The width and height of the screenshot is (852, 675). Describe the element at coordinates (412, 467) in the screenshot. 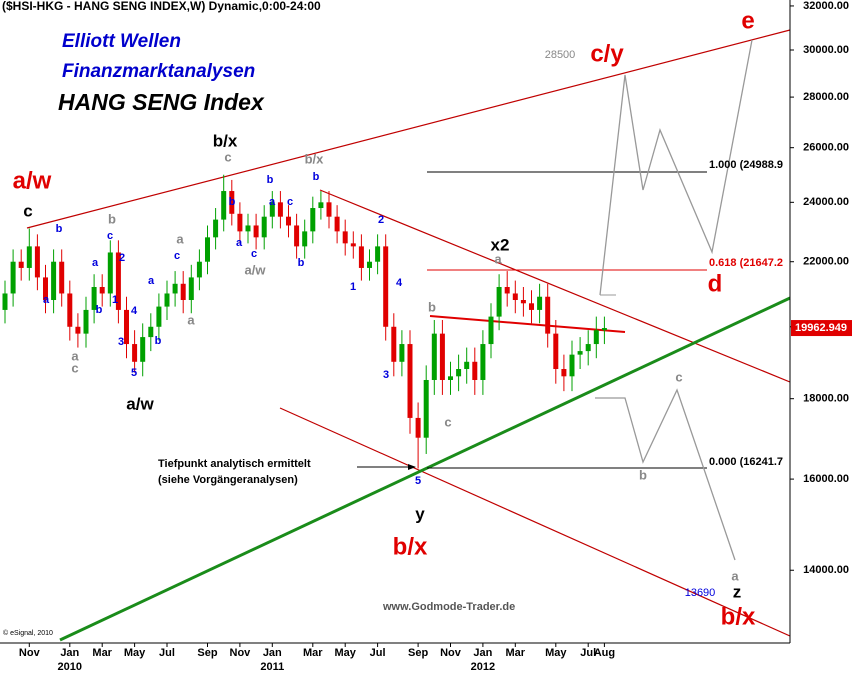

I see `arrow-head` at that location.